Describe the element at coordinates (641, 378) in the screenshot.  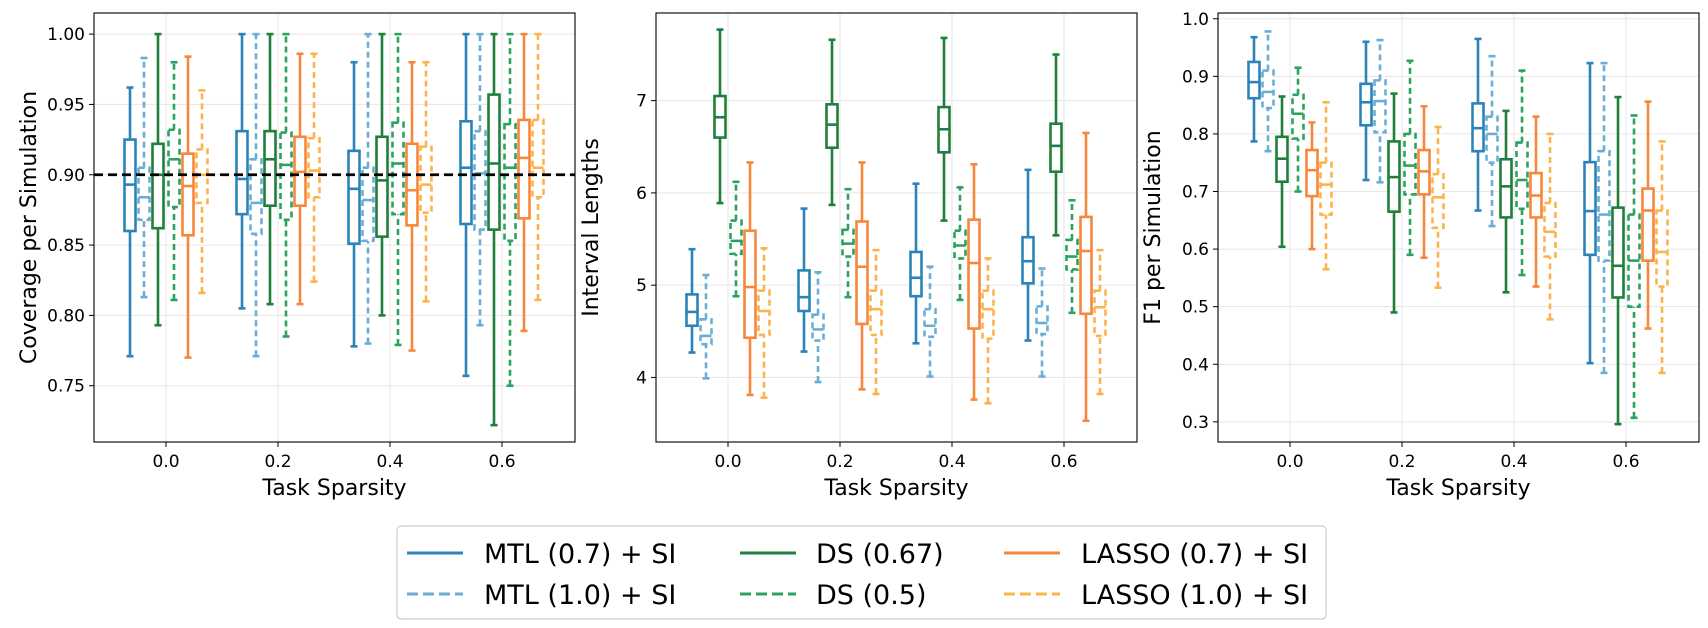
I see `y-tick-label: 4` at that location.